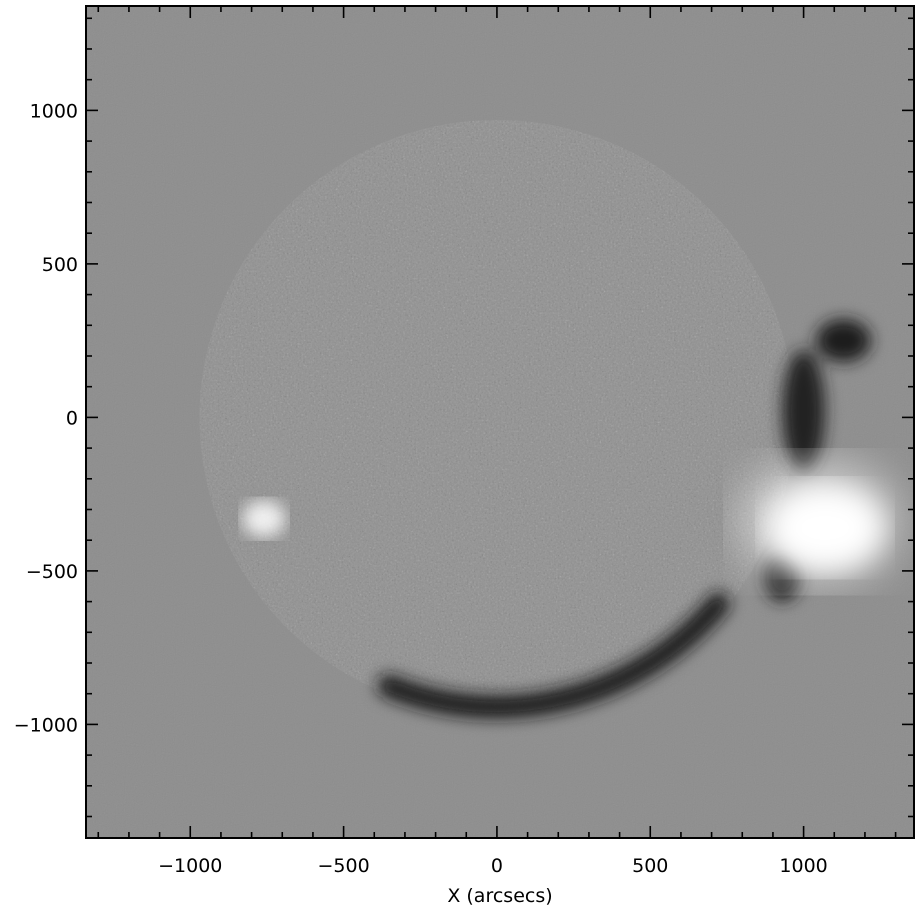 This screenshot has width=916, height=912. What do you see at coordinates (52, 572) in the screenshot?
I see `y-tick-label: −500` at bounding box center [52, 572].